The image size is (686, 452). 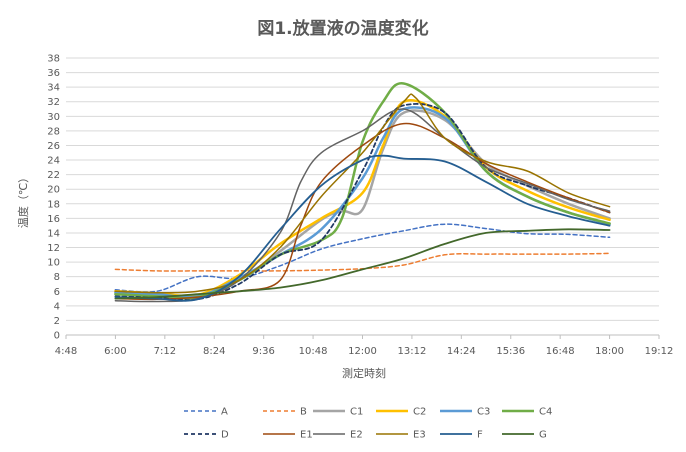 I want to click on legend-label-d: D, so click(x=225, y=435).